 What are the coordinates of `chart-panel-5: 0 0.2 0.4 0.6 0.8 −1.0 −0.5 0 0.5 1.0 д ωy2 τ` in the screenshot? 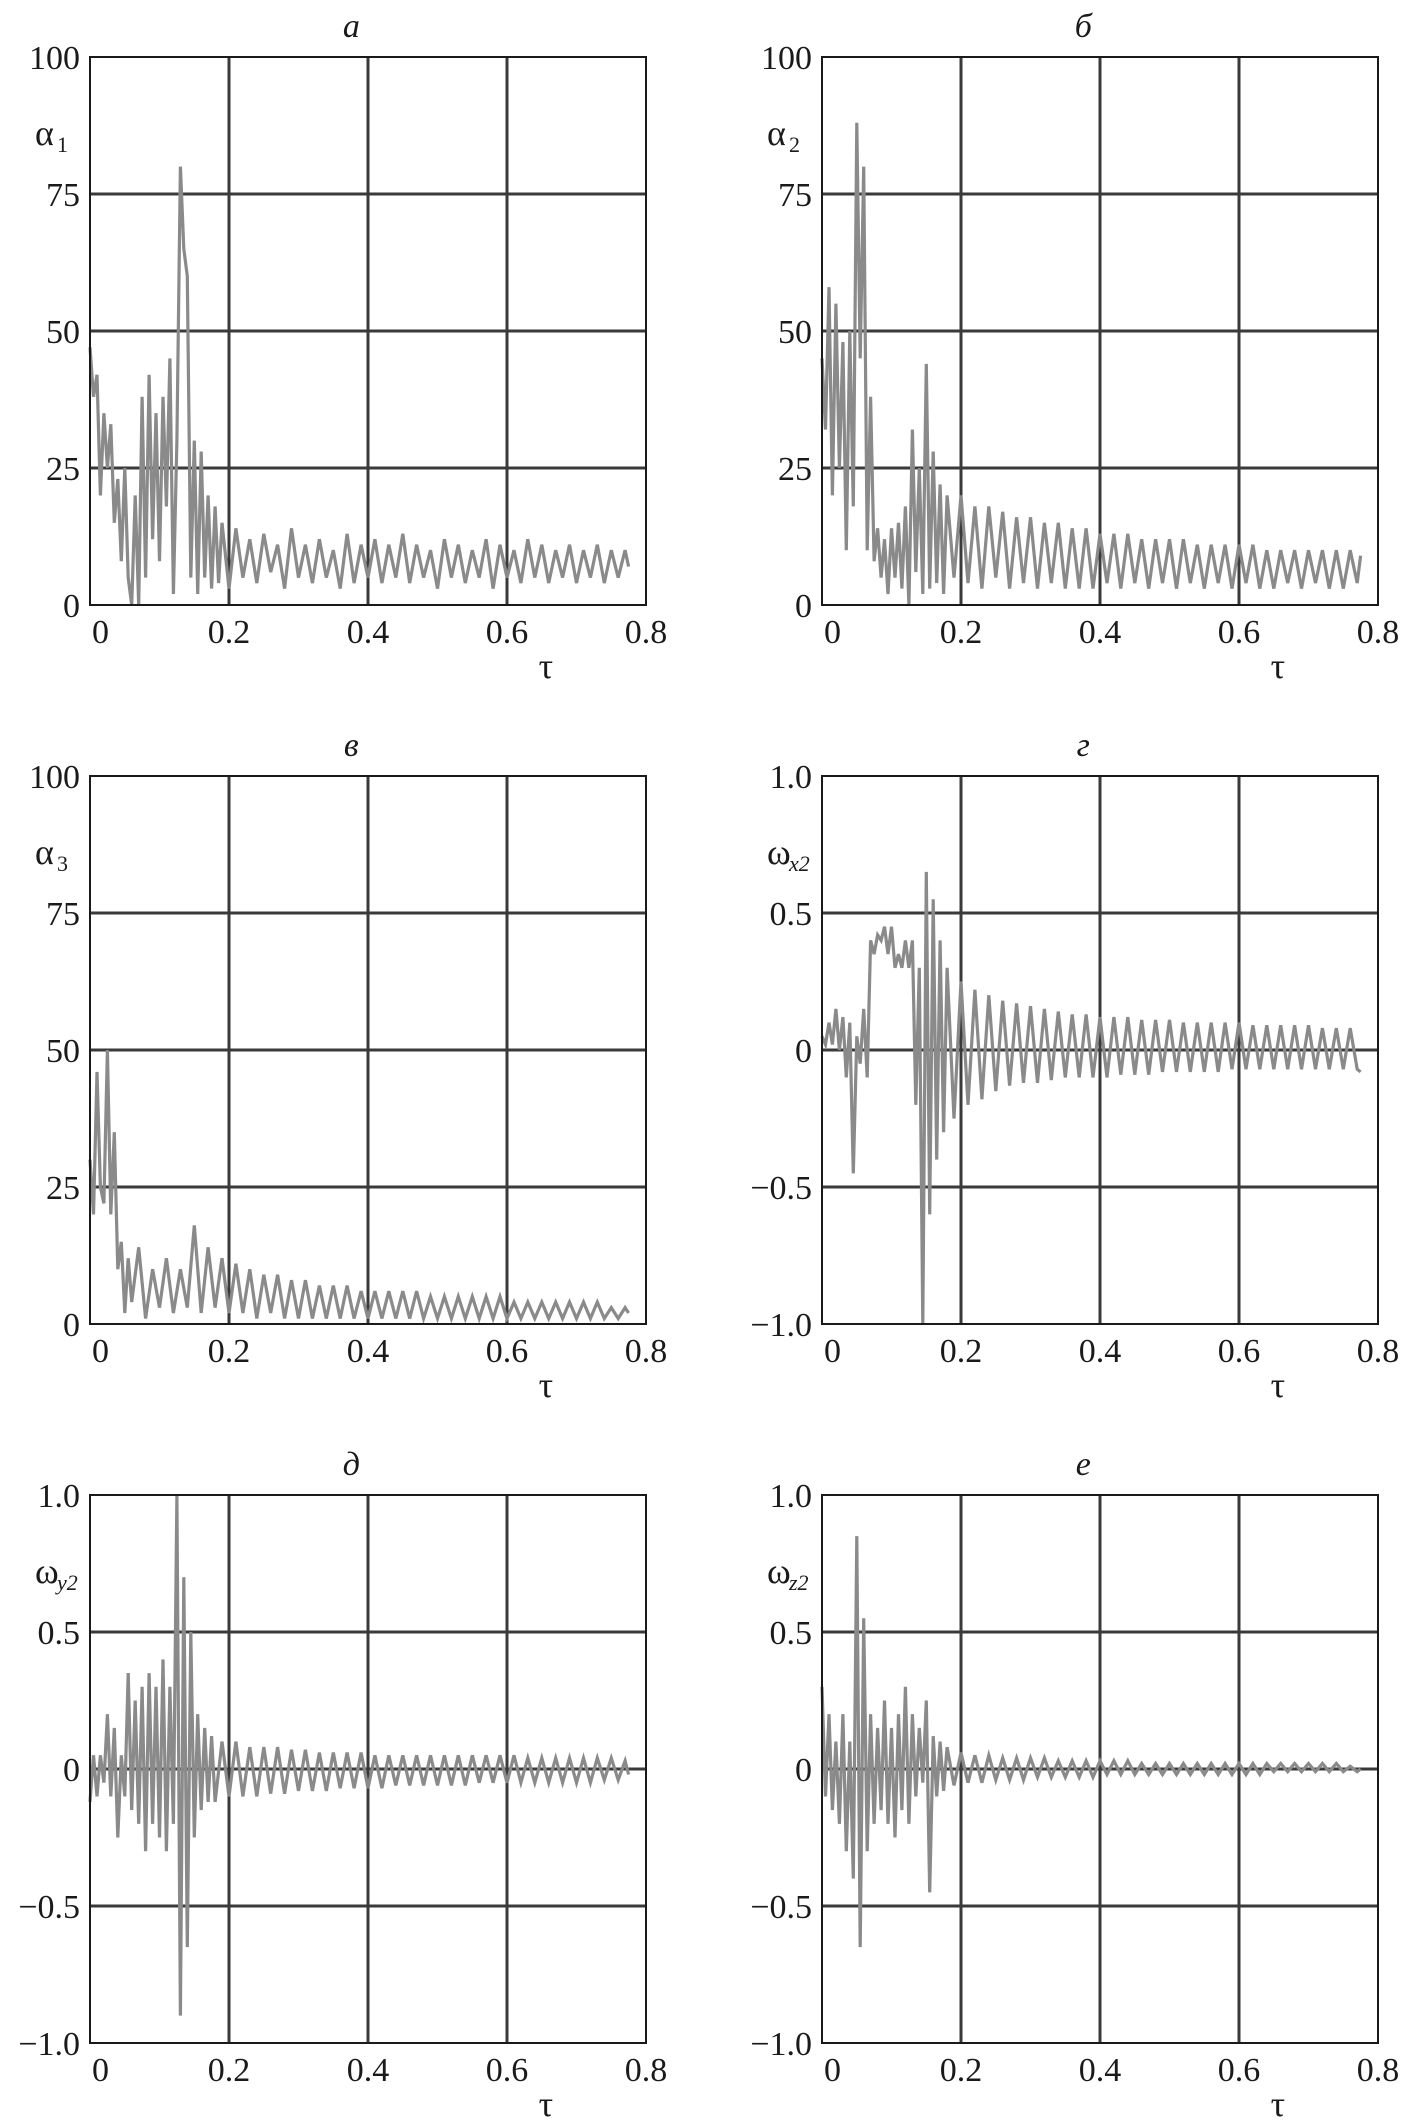 It's located at (342, 1784).